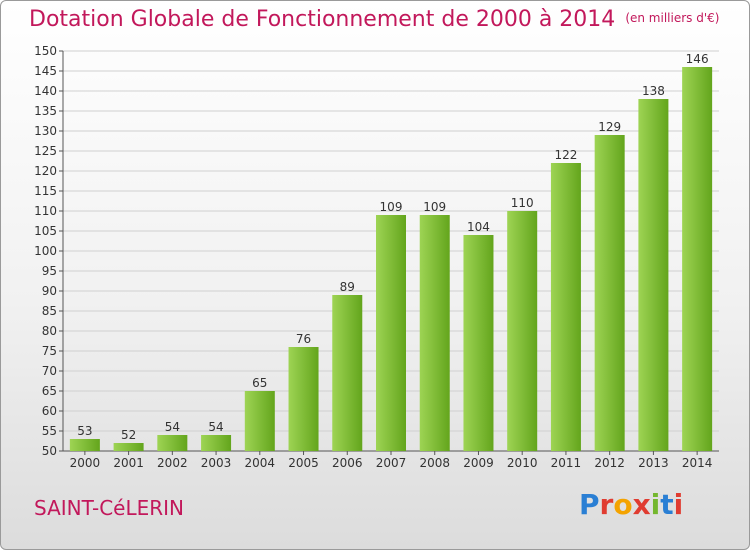 Image resolution: width=750 pixels, height=550 pixels. Describe the element at coordinates (259, 421) in the screenshot. I see `bar-2004` at that location.